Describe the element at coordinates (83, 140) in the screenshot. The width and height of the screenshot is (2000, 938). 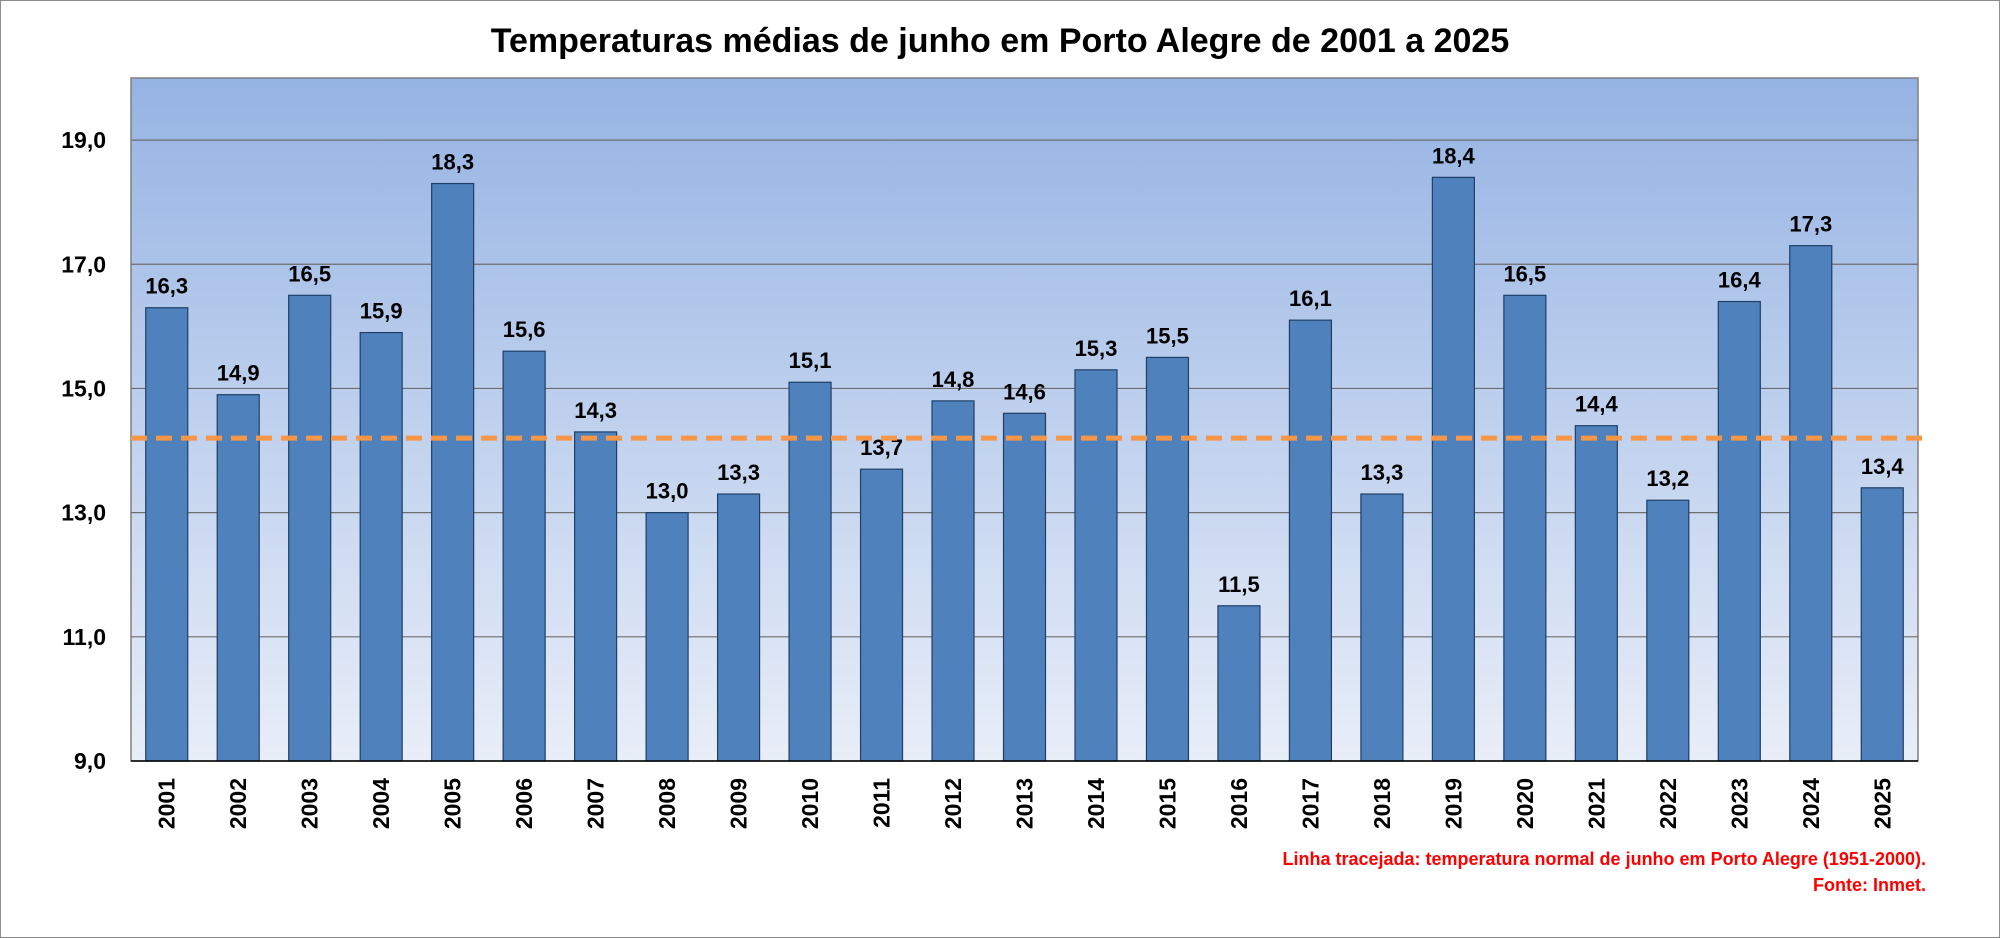
I see `y-tick-label: 19,0` at that location.